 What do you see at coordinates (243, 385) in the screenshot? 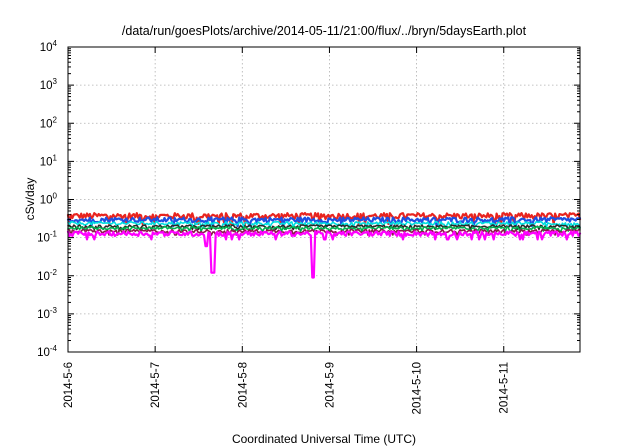
I see `x-tick-label: 2014-5-8` at bounding box center [243, 385].